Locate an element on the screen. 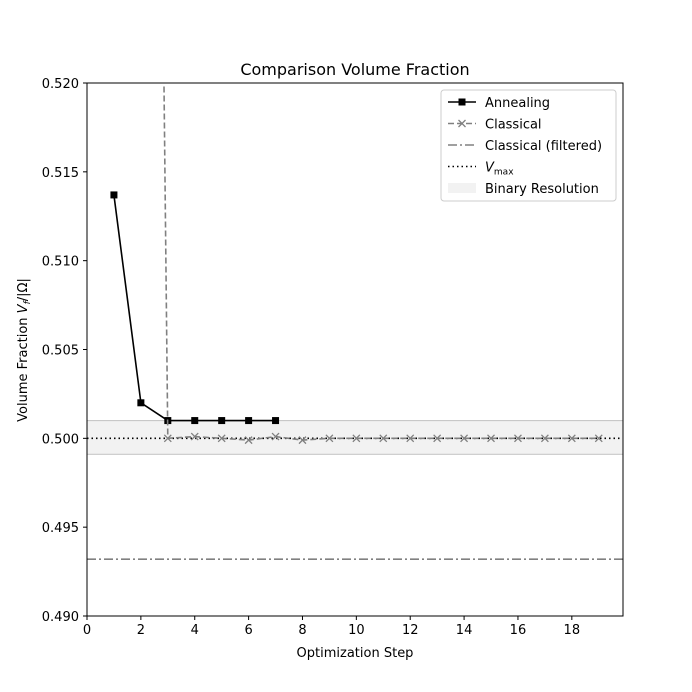  legend-swatch-annealing-marker is located at coordinates (462, 102).